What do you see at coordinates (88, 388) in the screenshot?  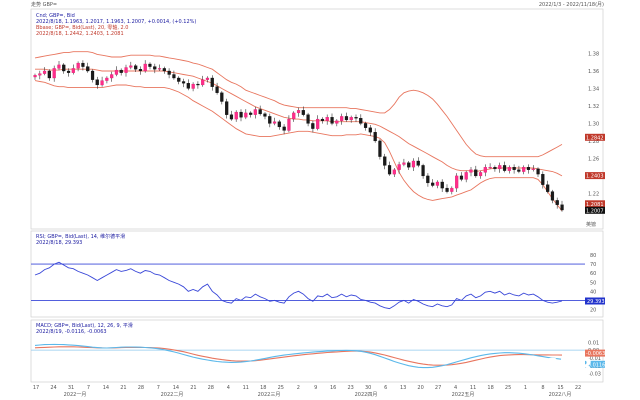 I see `x-day-tick: 7` at bounding box center [88, 388].